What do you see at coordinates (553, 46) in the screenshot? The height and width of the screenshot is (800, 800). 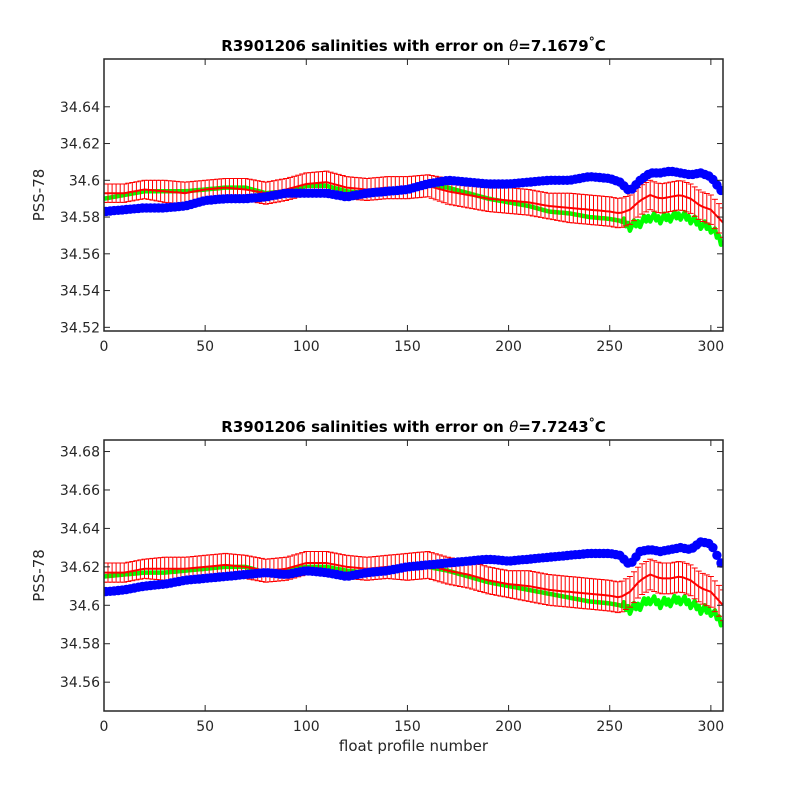 I see `title-value: =7.1679` at bounding box center [553, 46].